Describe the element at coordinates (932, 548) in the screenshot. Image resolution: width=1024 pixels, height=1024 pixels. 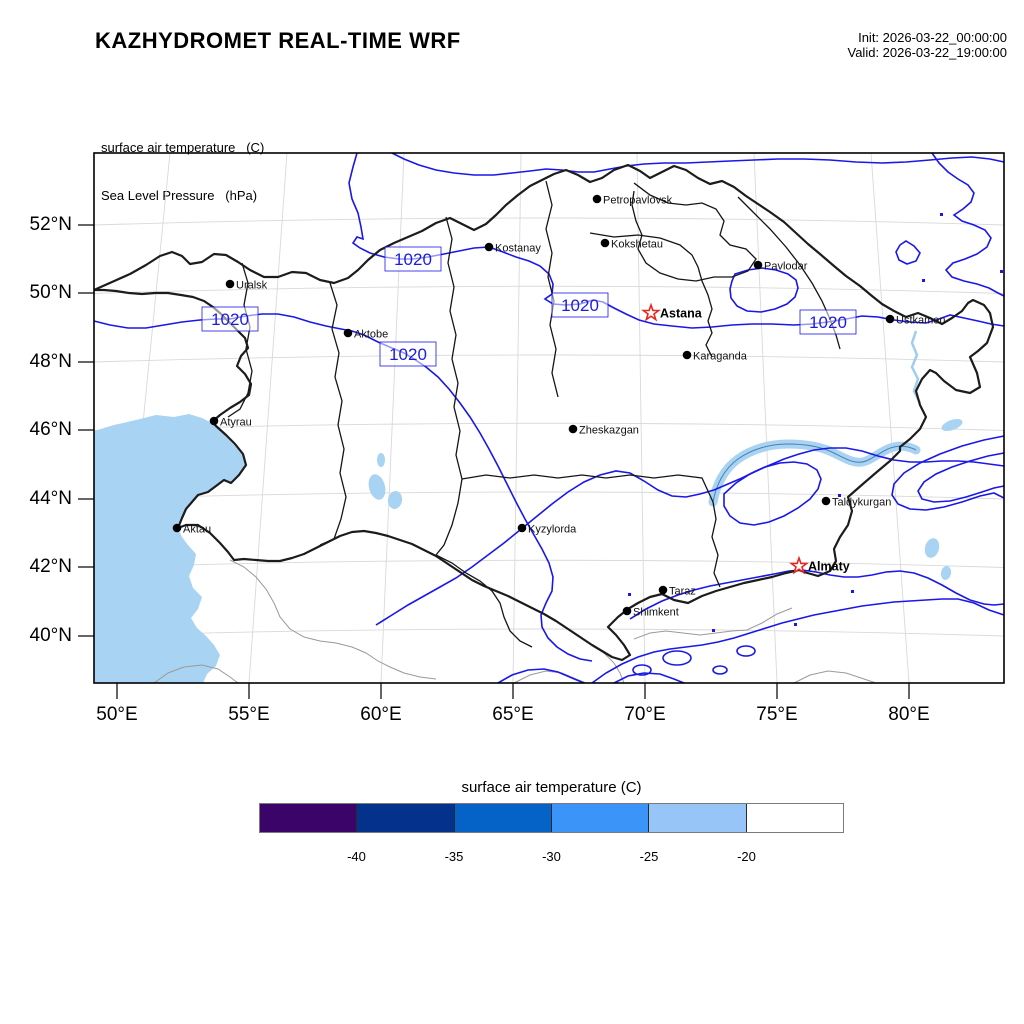
I see `lake-alakol` at that location.